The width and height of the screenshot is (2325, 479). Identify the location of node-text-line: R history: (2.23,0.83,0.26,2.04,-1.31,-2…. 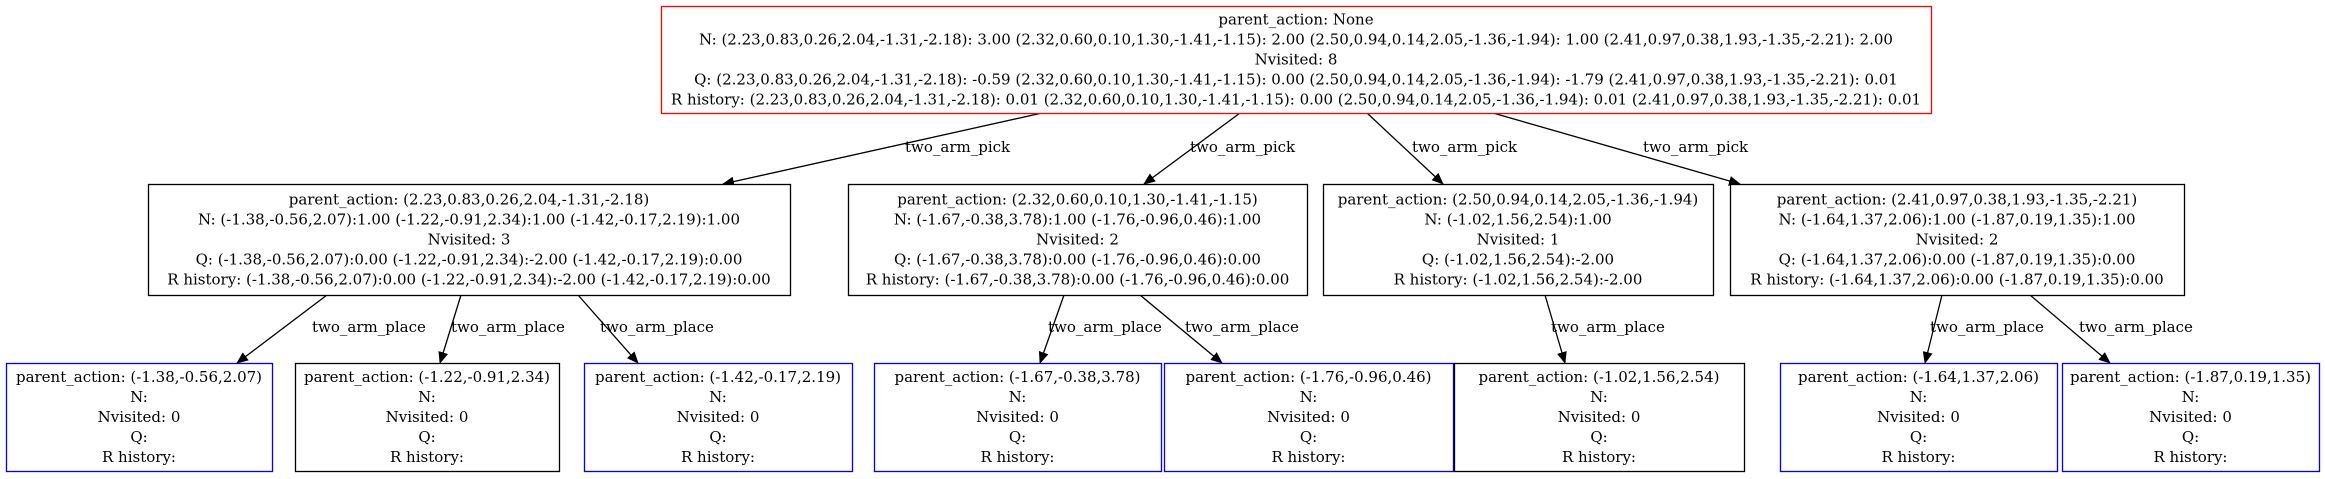
(1296, 100).